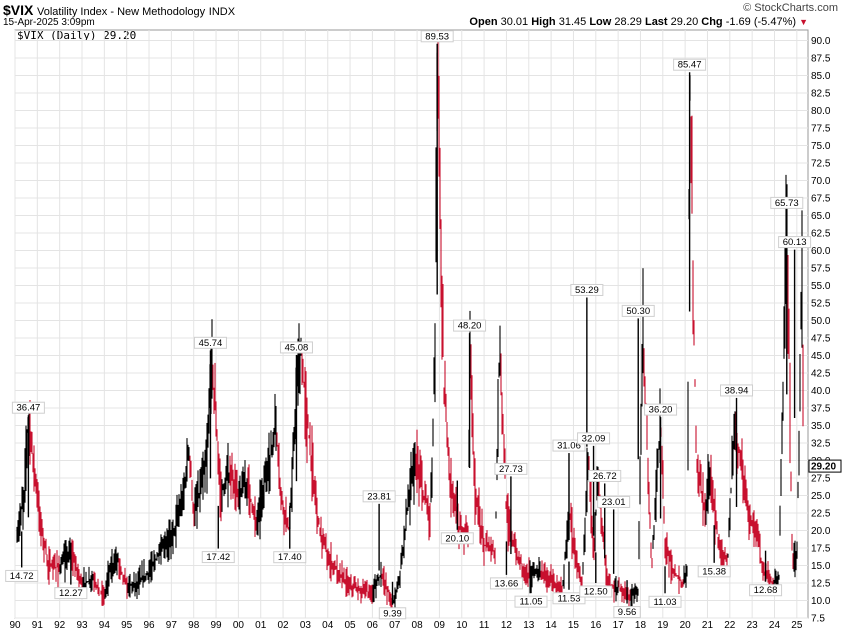 Image resolution: width=850 pixels, height=633 pixels. I want to click on y-tick-label: 77.5, so click(821, 129).